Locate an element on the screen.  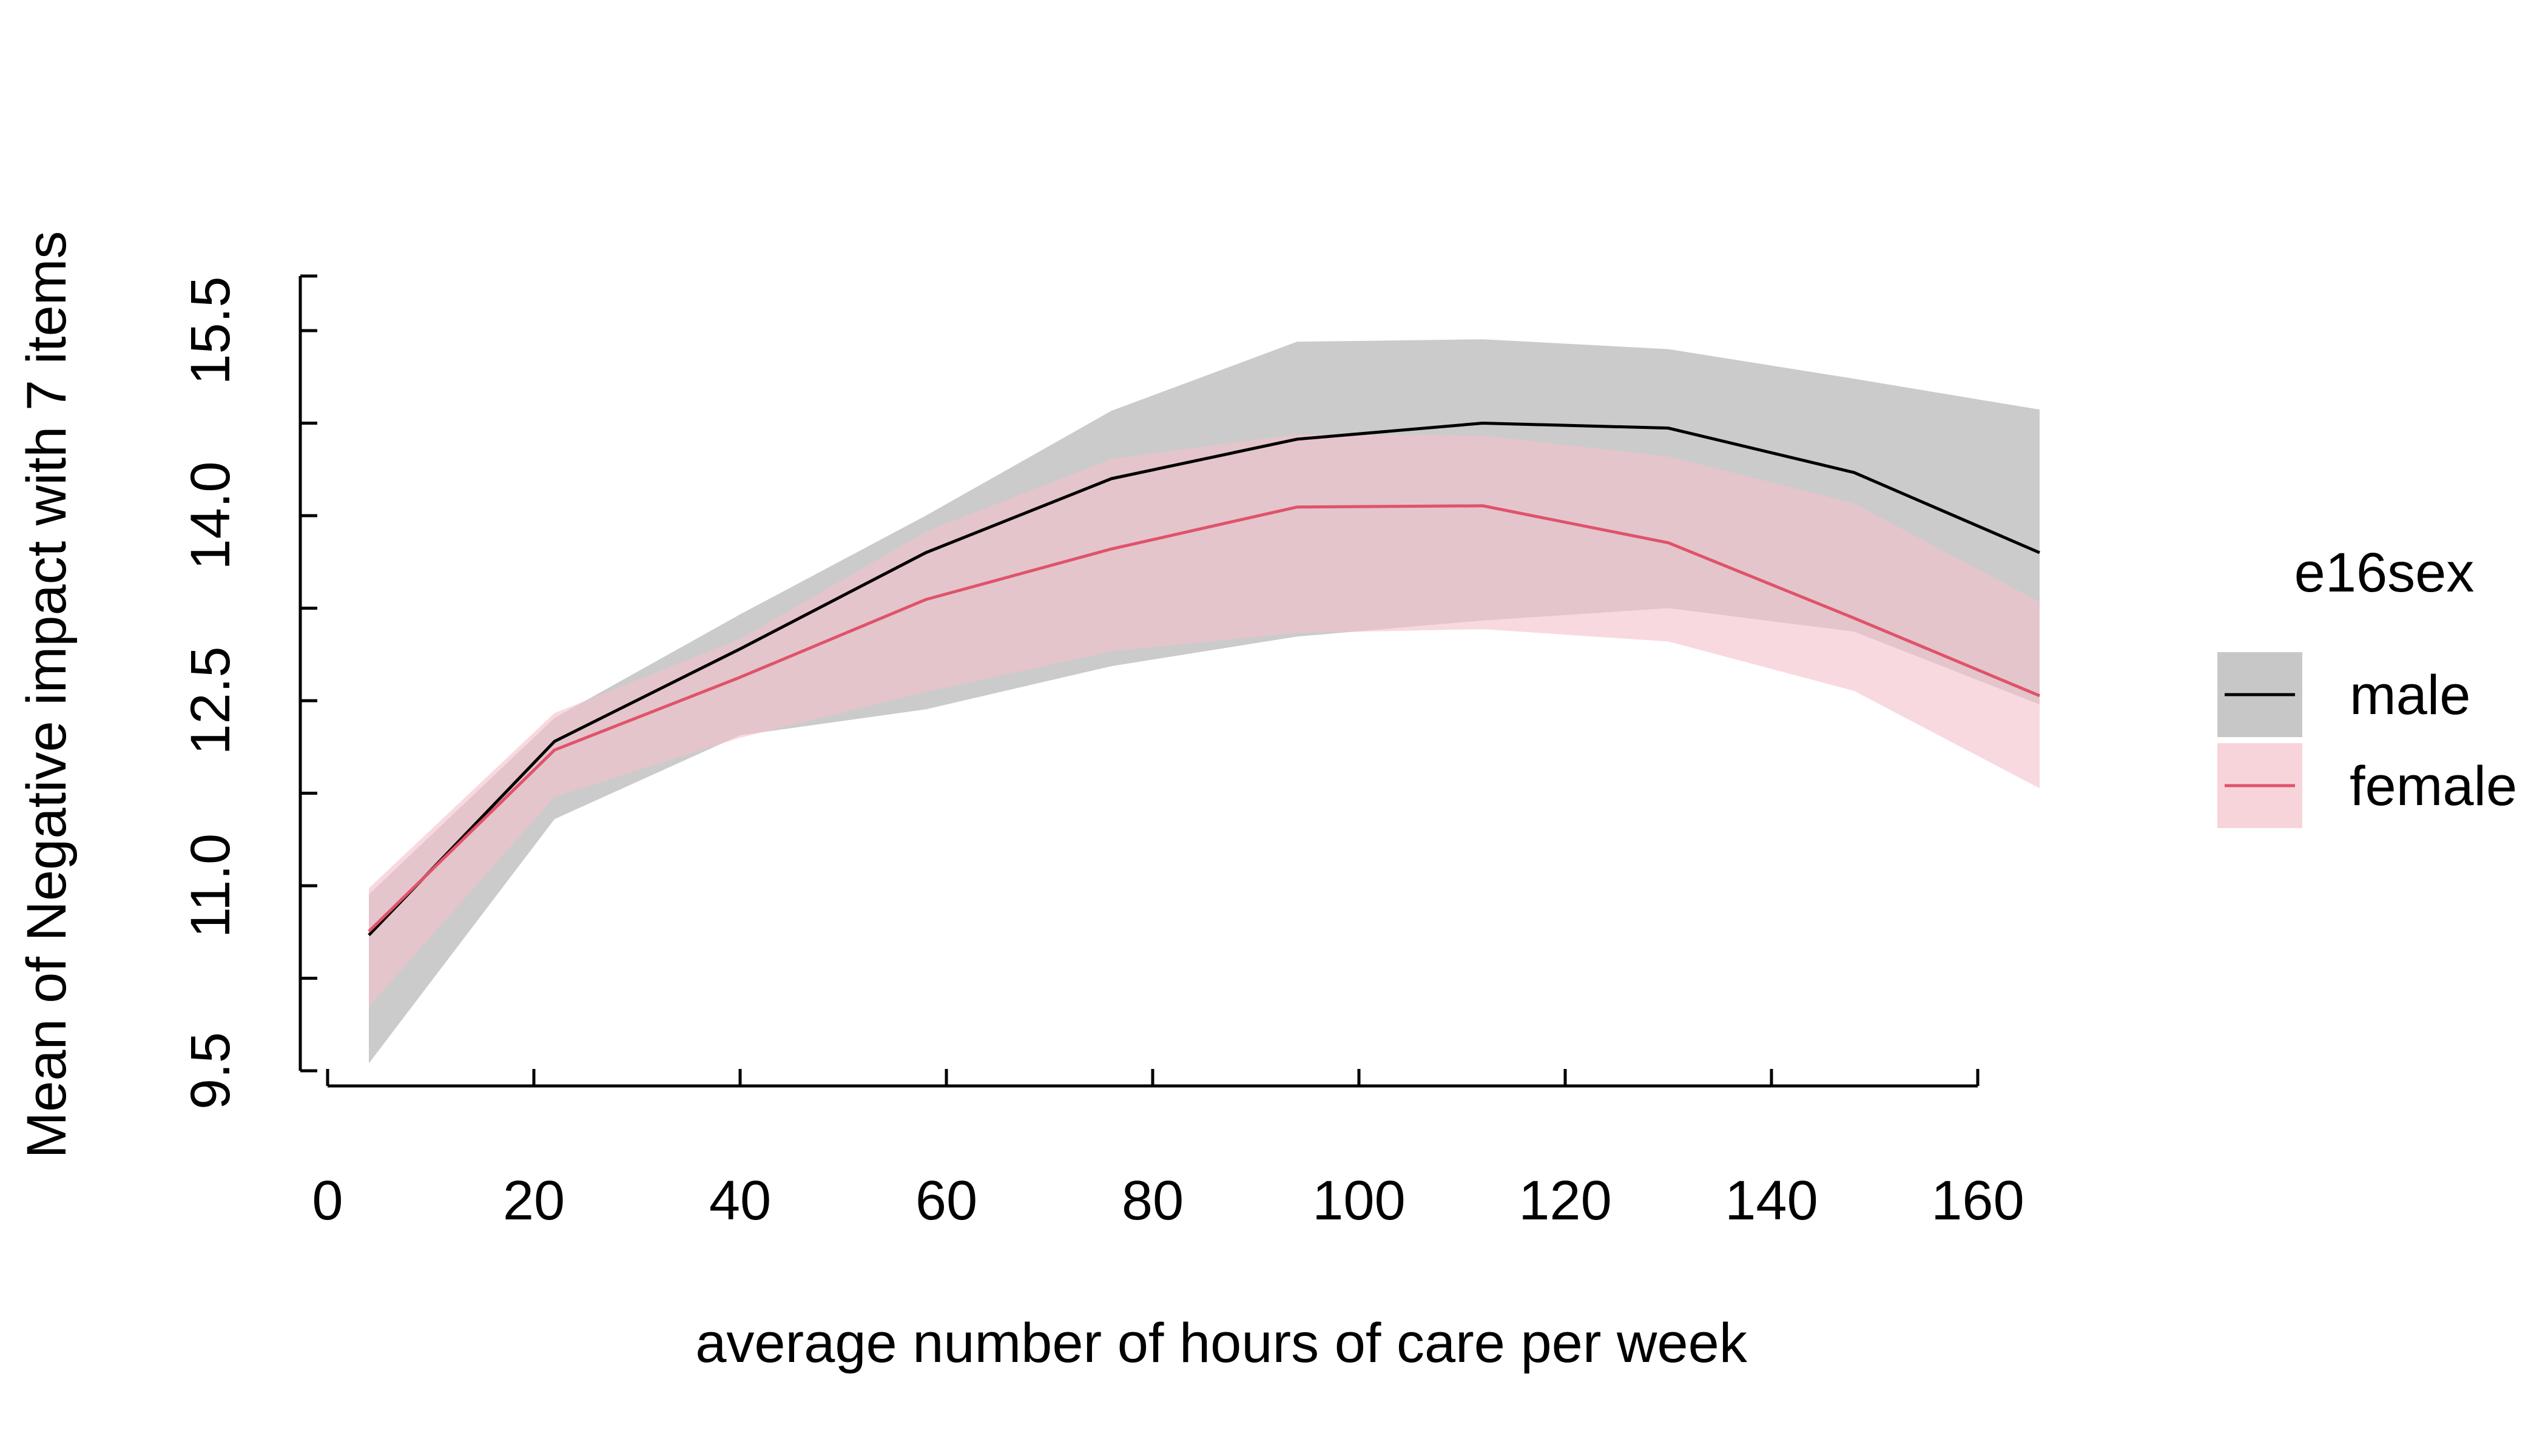
x-tick-label: 80 is located at coordinates (1153, 1201).